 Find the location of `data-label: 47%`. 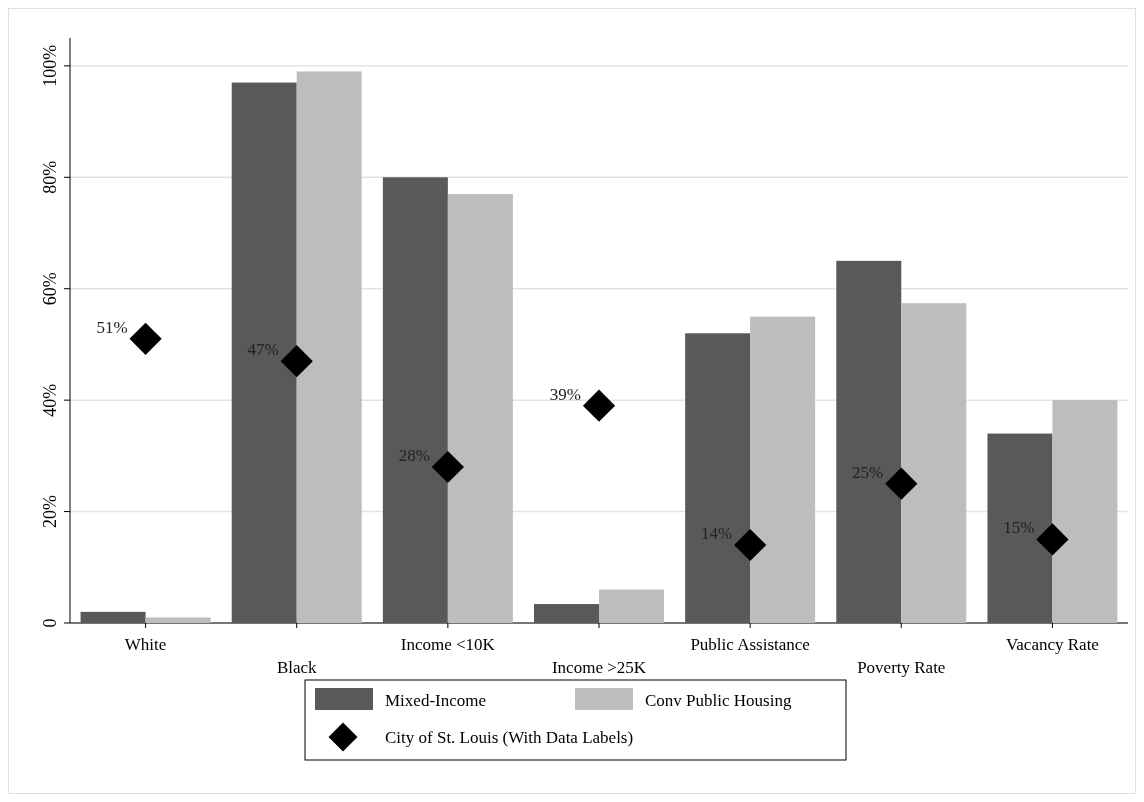

data-label: 47% is located at coordinates (263, 350).